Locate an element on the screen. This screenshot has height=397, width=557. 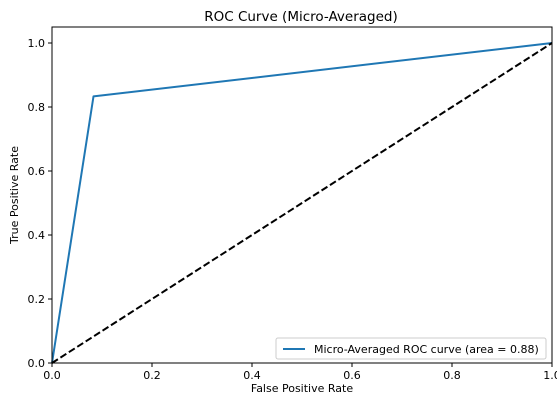
chart-title: ROC Curve (Micro-Averaged) is located at coordinates (301, 17).